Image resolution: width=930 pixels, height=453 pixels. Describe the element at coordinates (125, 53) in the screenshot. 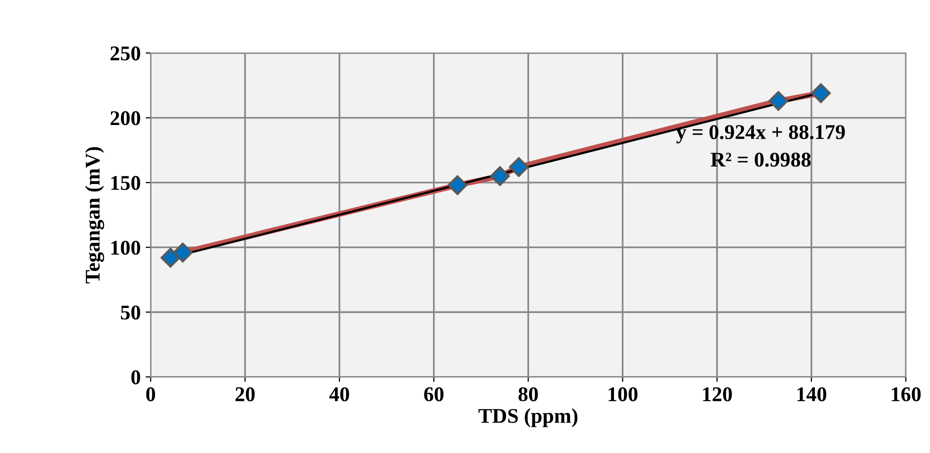

I see `y-tick-label: 250` at that location.